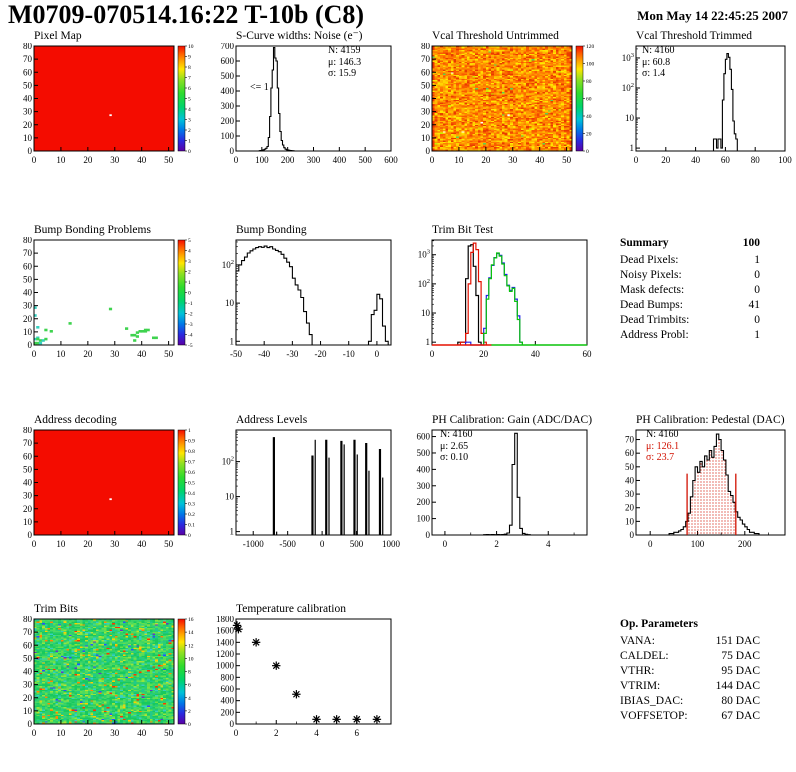 Image resolution: width=796 pixels, height=772 pixels. I want to click on underflow-note: <= 1, so click(259, 87).